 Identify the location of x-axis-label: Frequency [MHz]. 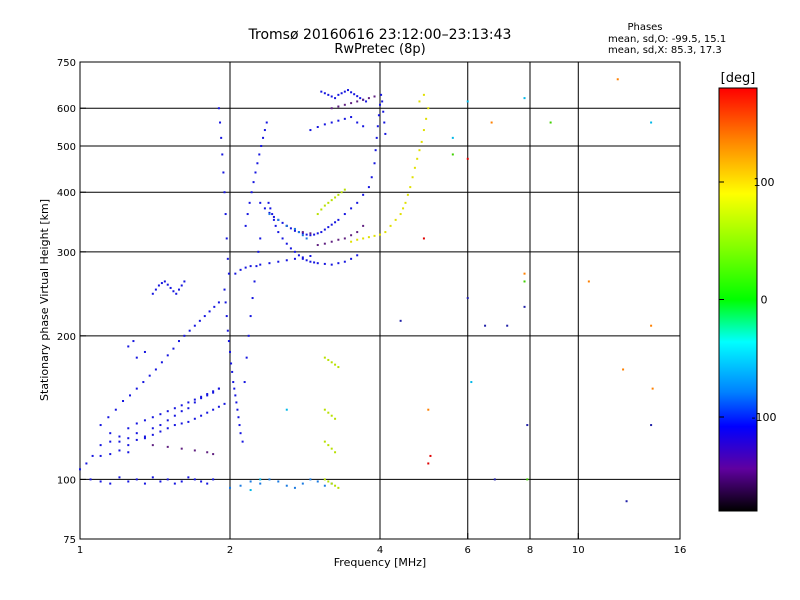
(380, 562).